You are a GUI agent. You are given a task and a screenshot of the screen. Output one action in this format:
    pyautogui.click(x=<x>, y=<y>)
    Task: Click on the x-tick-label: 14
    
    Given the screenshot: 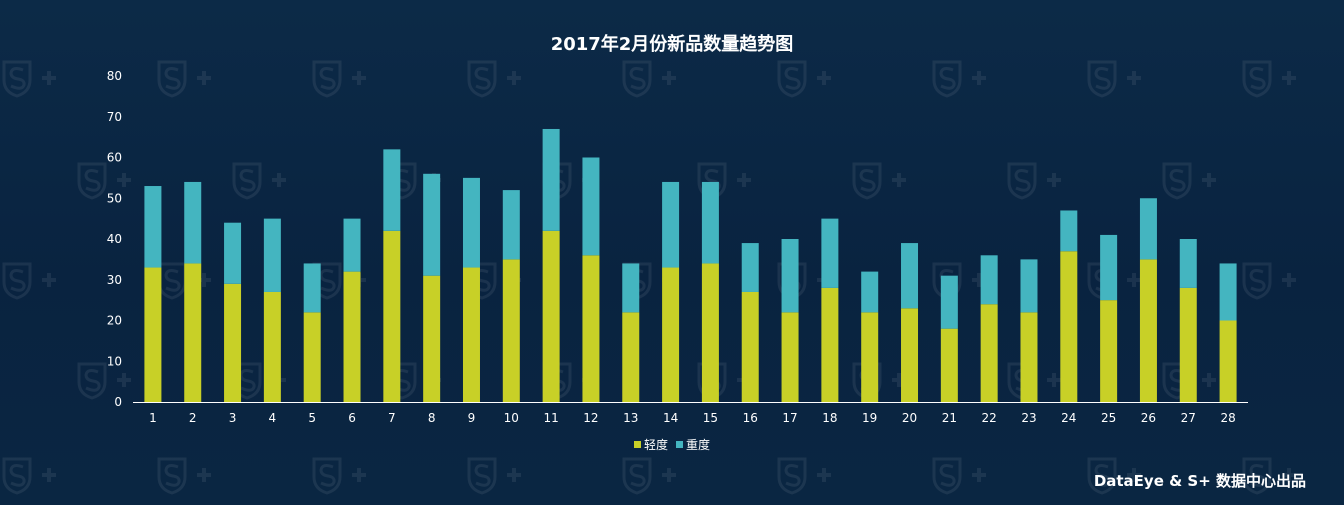 What is the action you would take?
    pyautogui.click(x=670, y=418)
    